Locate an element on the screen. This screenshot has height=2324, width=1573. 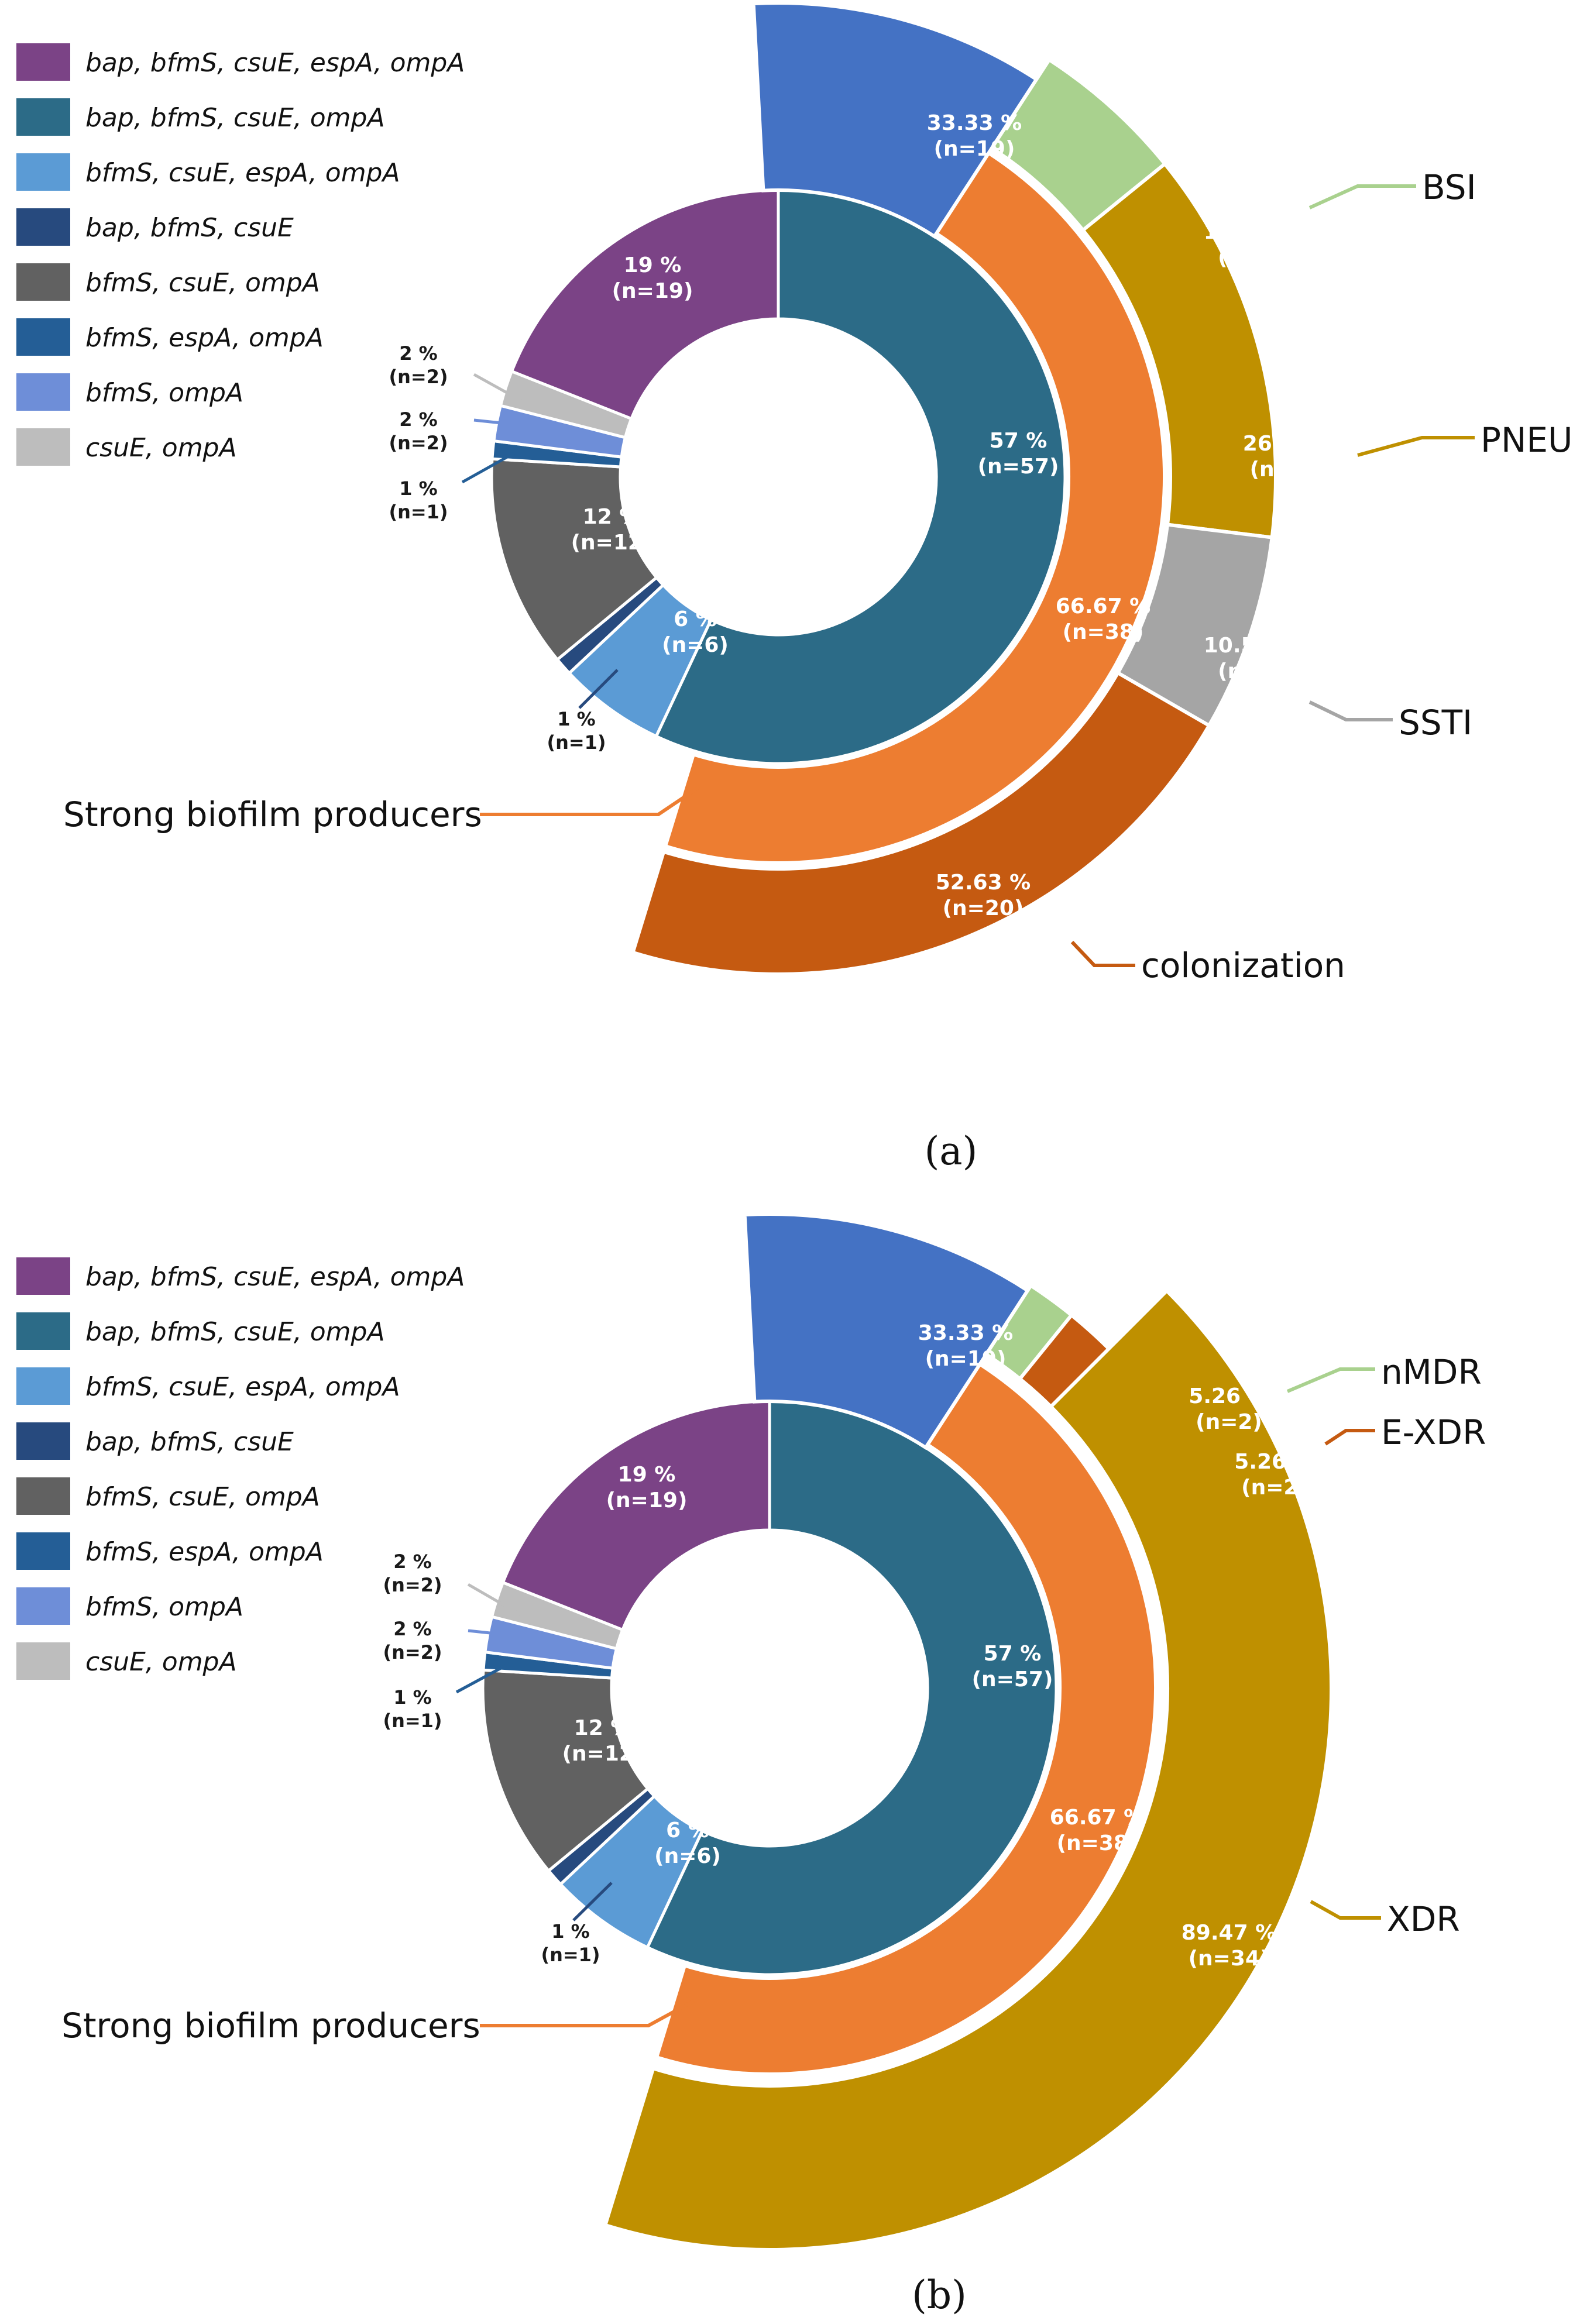
inner-leader-bfms-ompa is located at coordinates (490, 1633).